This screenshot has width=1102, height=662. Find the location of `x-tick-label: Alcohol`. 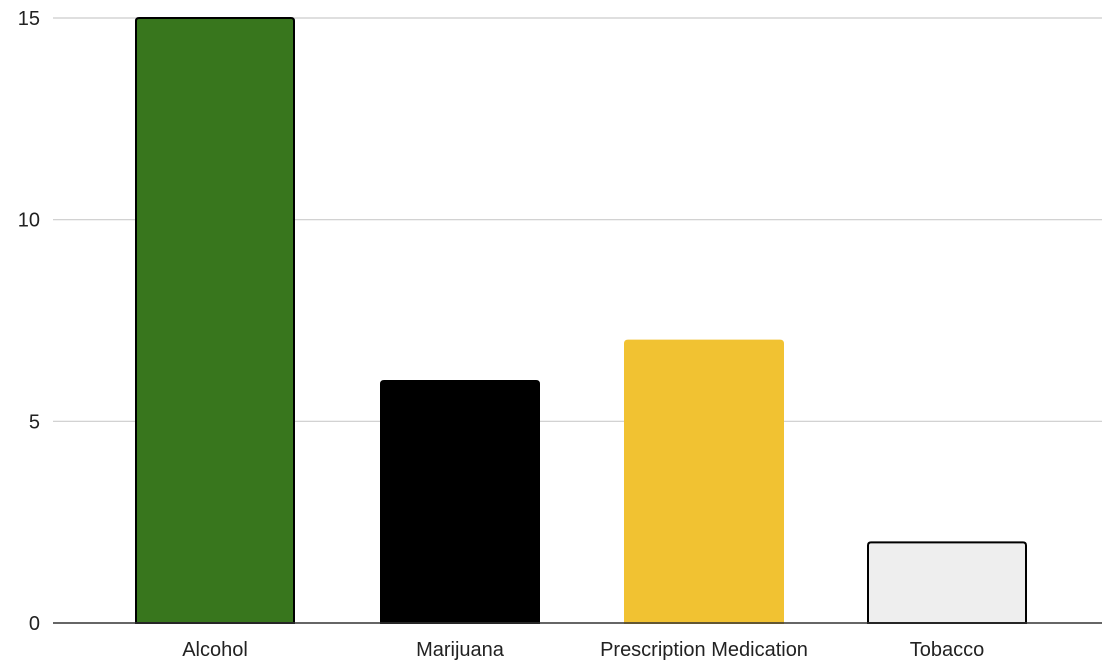

x-tick-label: Alcohol is located at coordinates (215, 650).